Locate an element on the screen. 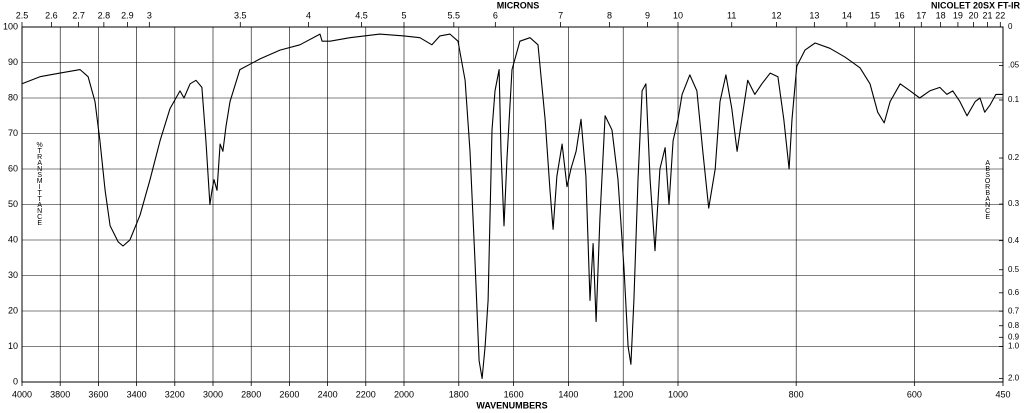 The height and width of the screenshot is (413, 1024). x2-tick-label: 2.5 is located at coordinates (22, 15).